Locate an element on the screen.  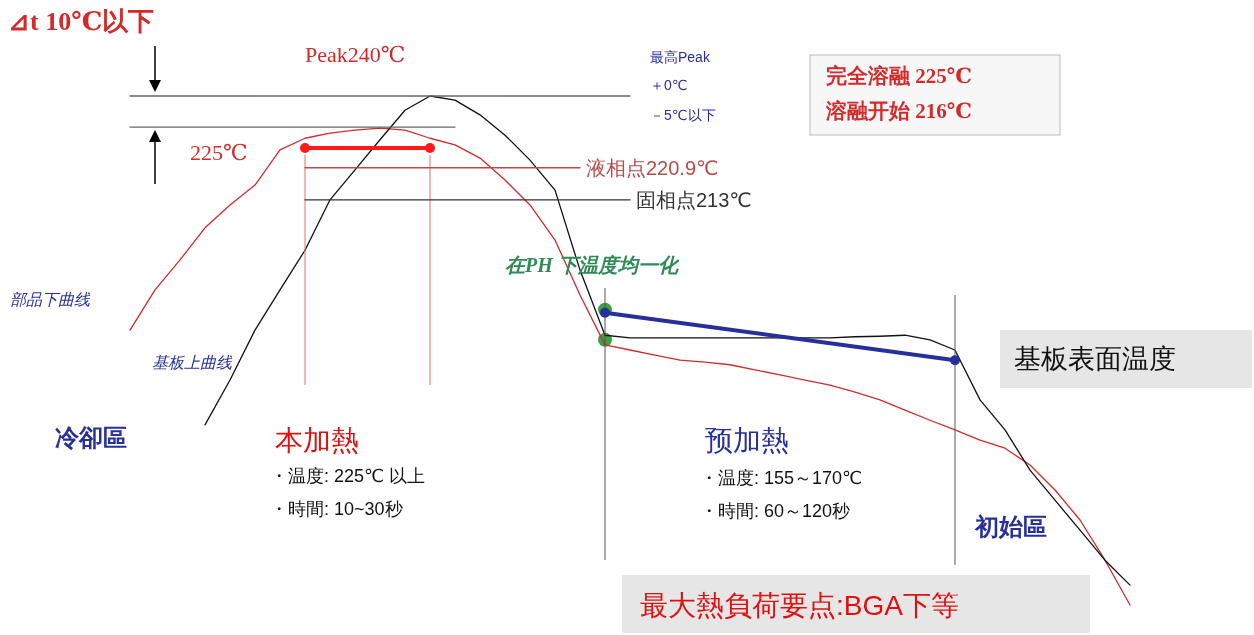
annotation: 基板表面温度 is located at coordinates (1095, 359).